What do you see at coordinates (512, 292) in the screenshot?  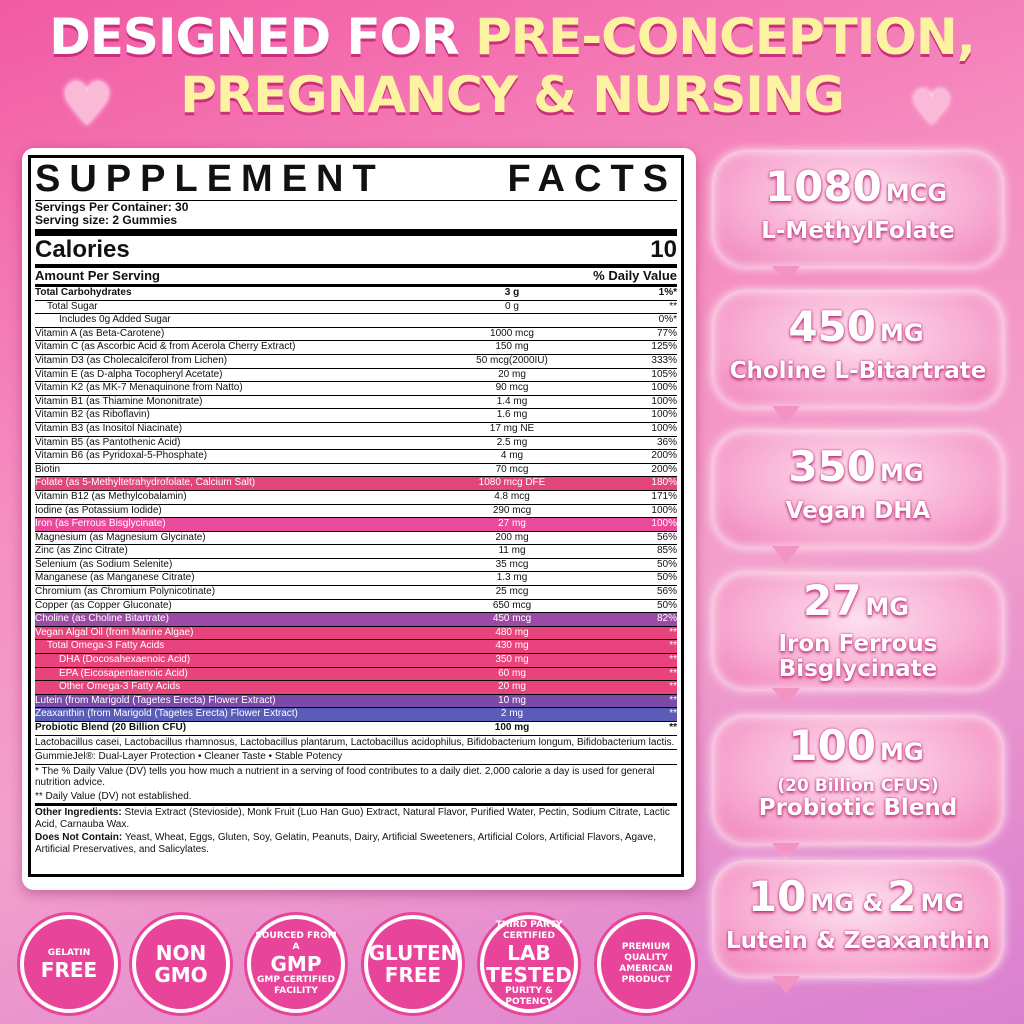 I see `nutrient-amount: 3 g` at bounding box center [512, 292].